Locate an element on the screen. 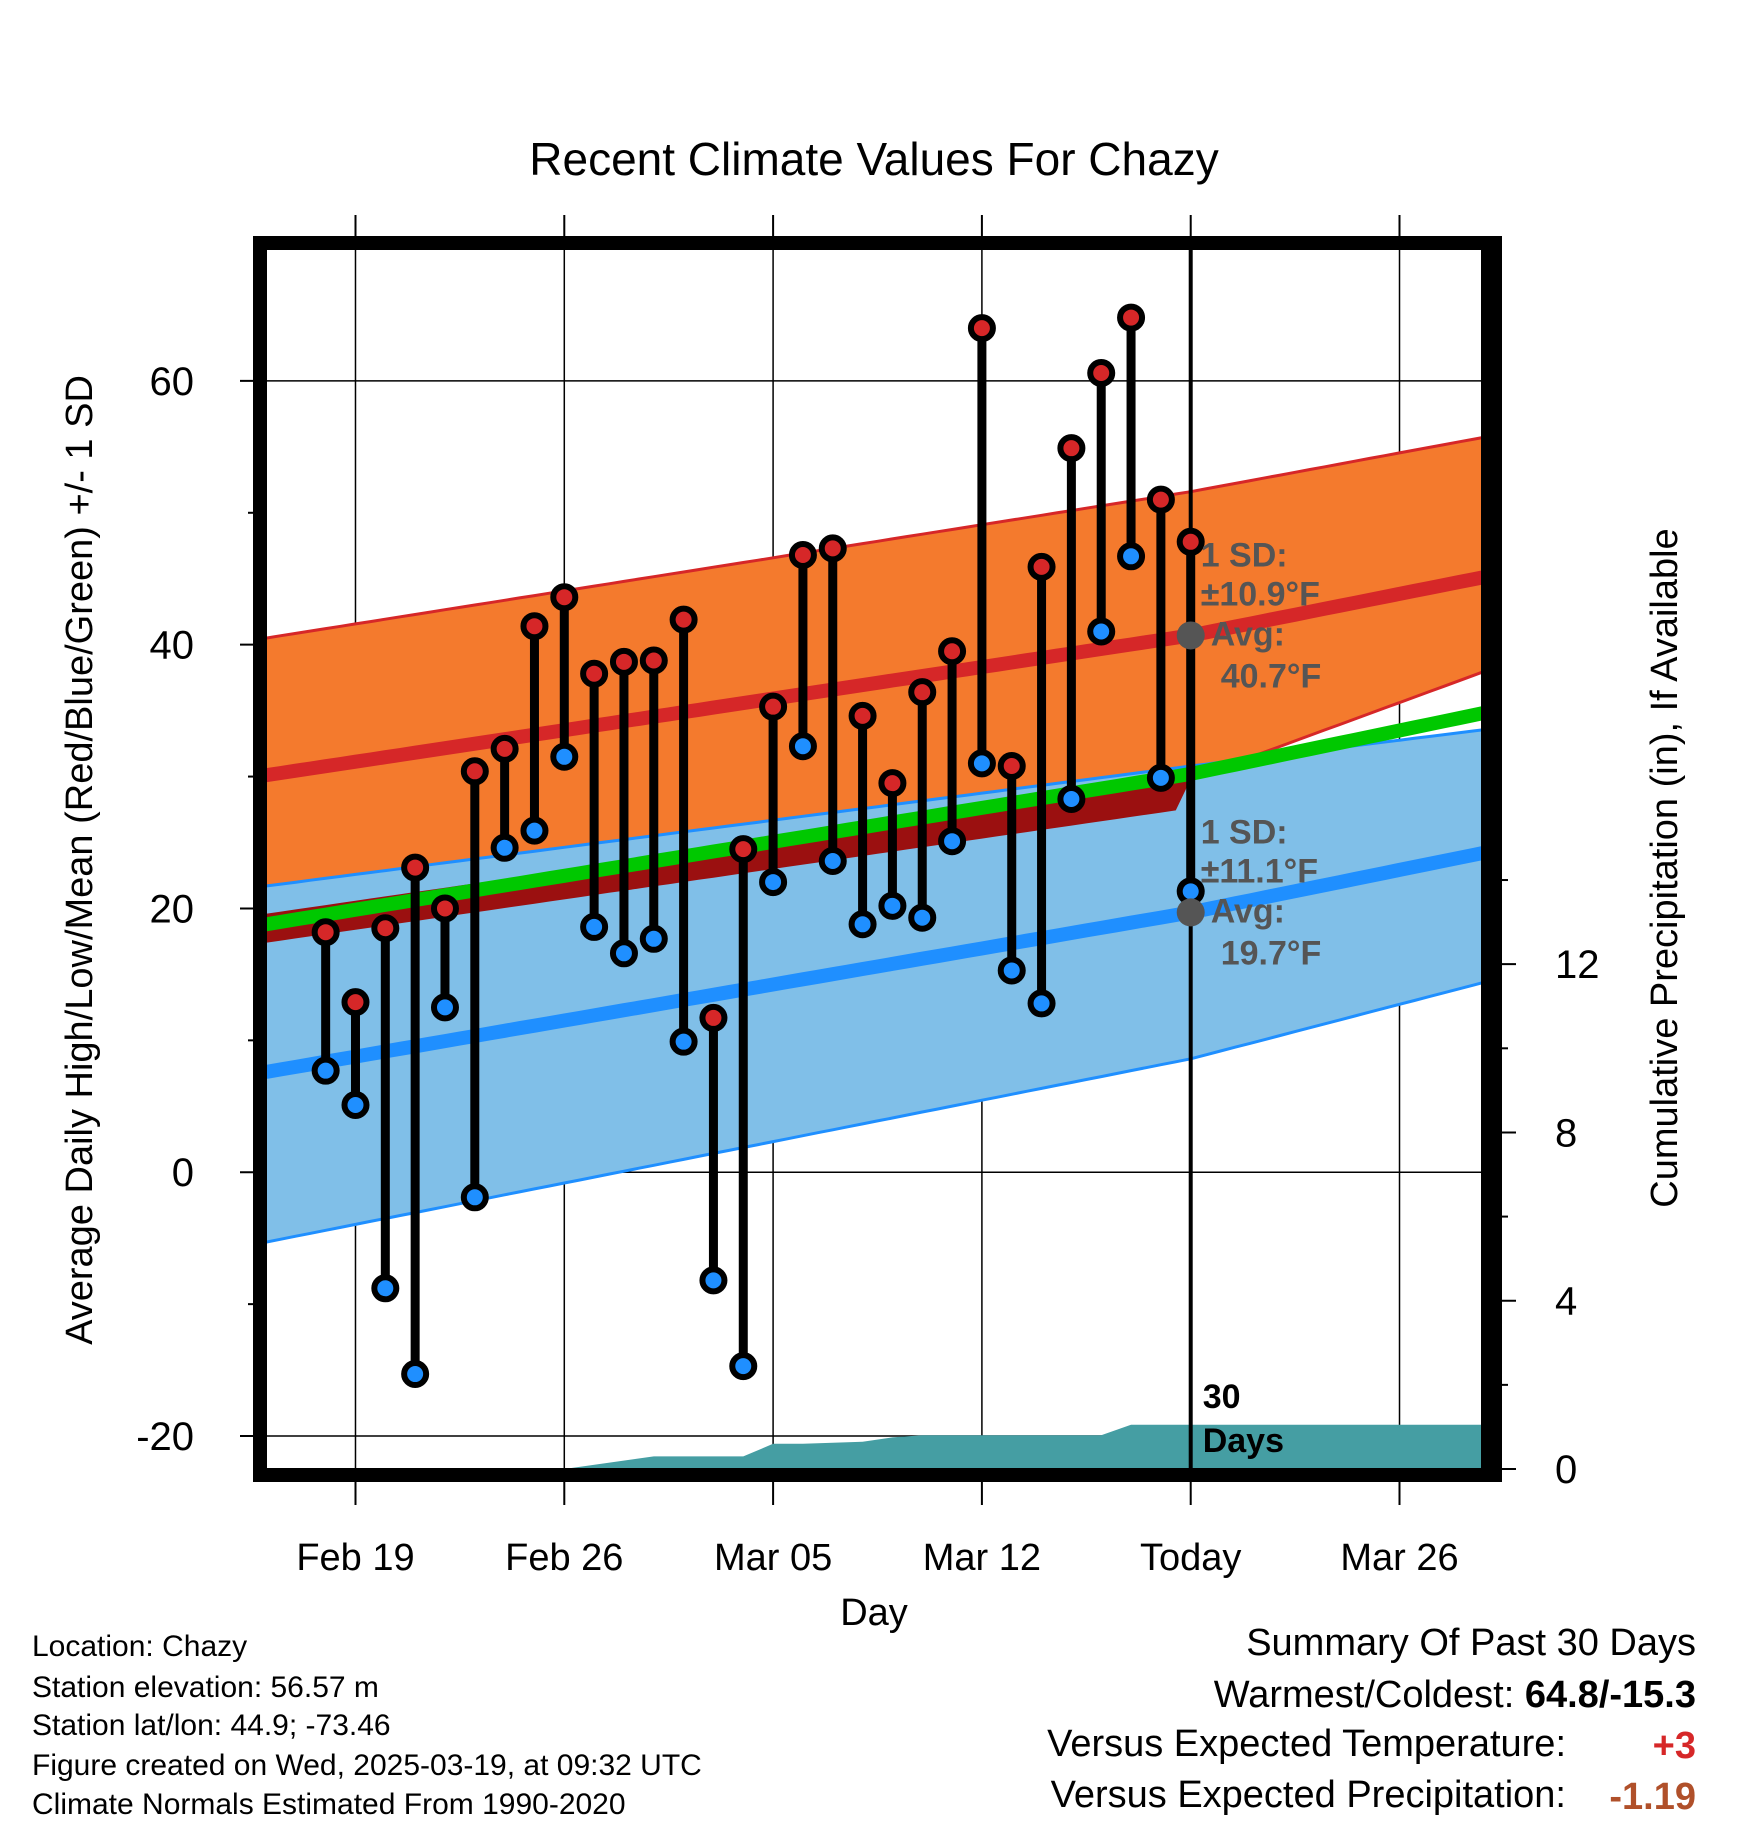 This screenshot has width=1748, height=1828. y-tick-label: 20 is located at coordinates (172, 909).